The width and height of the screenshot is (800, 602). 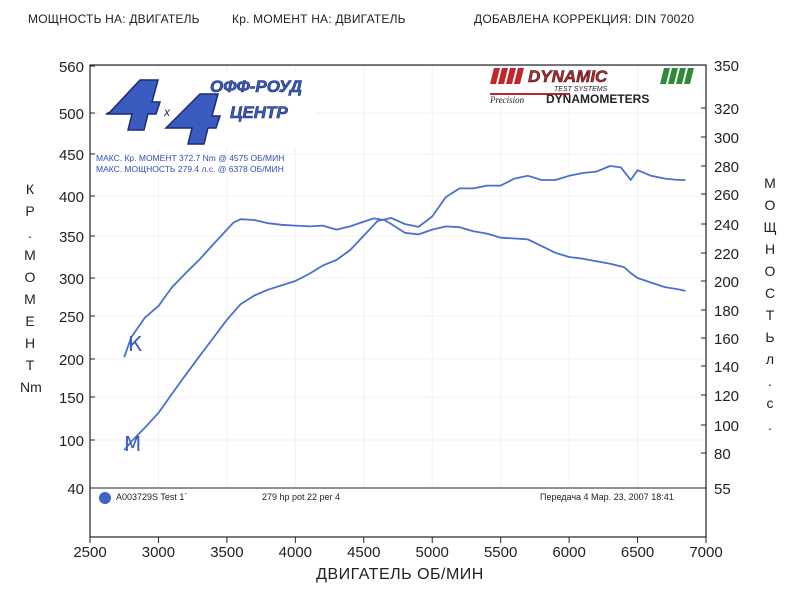 What do you see at coordinates (89, 552) in the screenshot?
I see `x-tick-label: 2500` at bounding box center [89, 552].